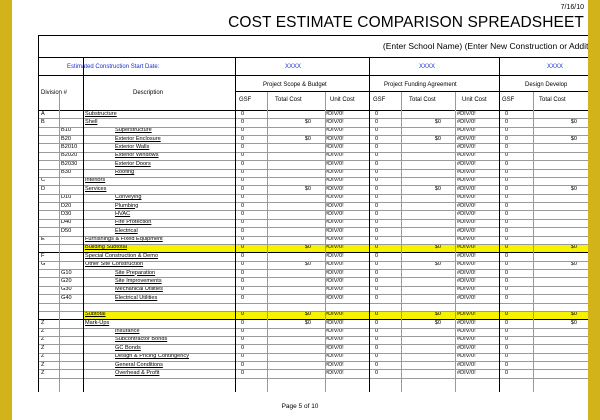  What do you see at coordinates (128, 347) in the screenshot?
I see `row-desc-cell: GC Bonds` at bounding box center [128, 347].